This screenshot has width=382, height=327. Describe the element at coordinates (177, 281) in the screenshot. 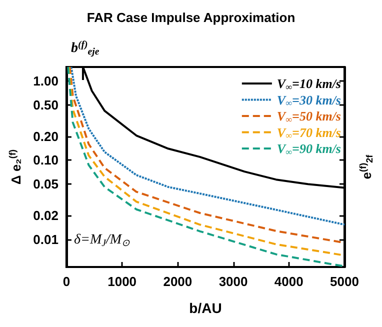

I see `x-tick-label: 2000` at that location.